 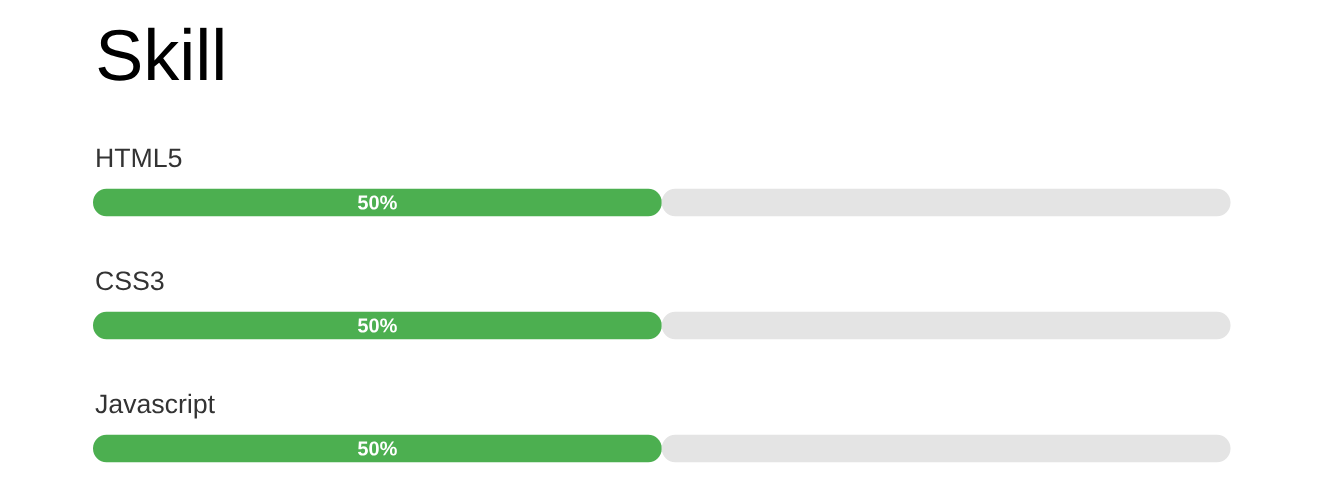 What do you see at coordinates (155, 406) in the screenshot?
I see `y-tick-label: Javascript` at bounding box center [155, 406].